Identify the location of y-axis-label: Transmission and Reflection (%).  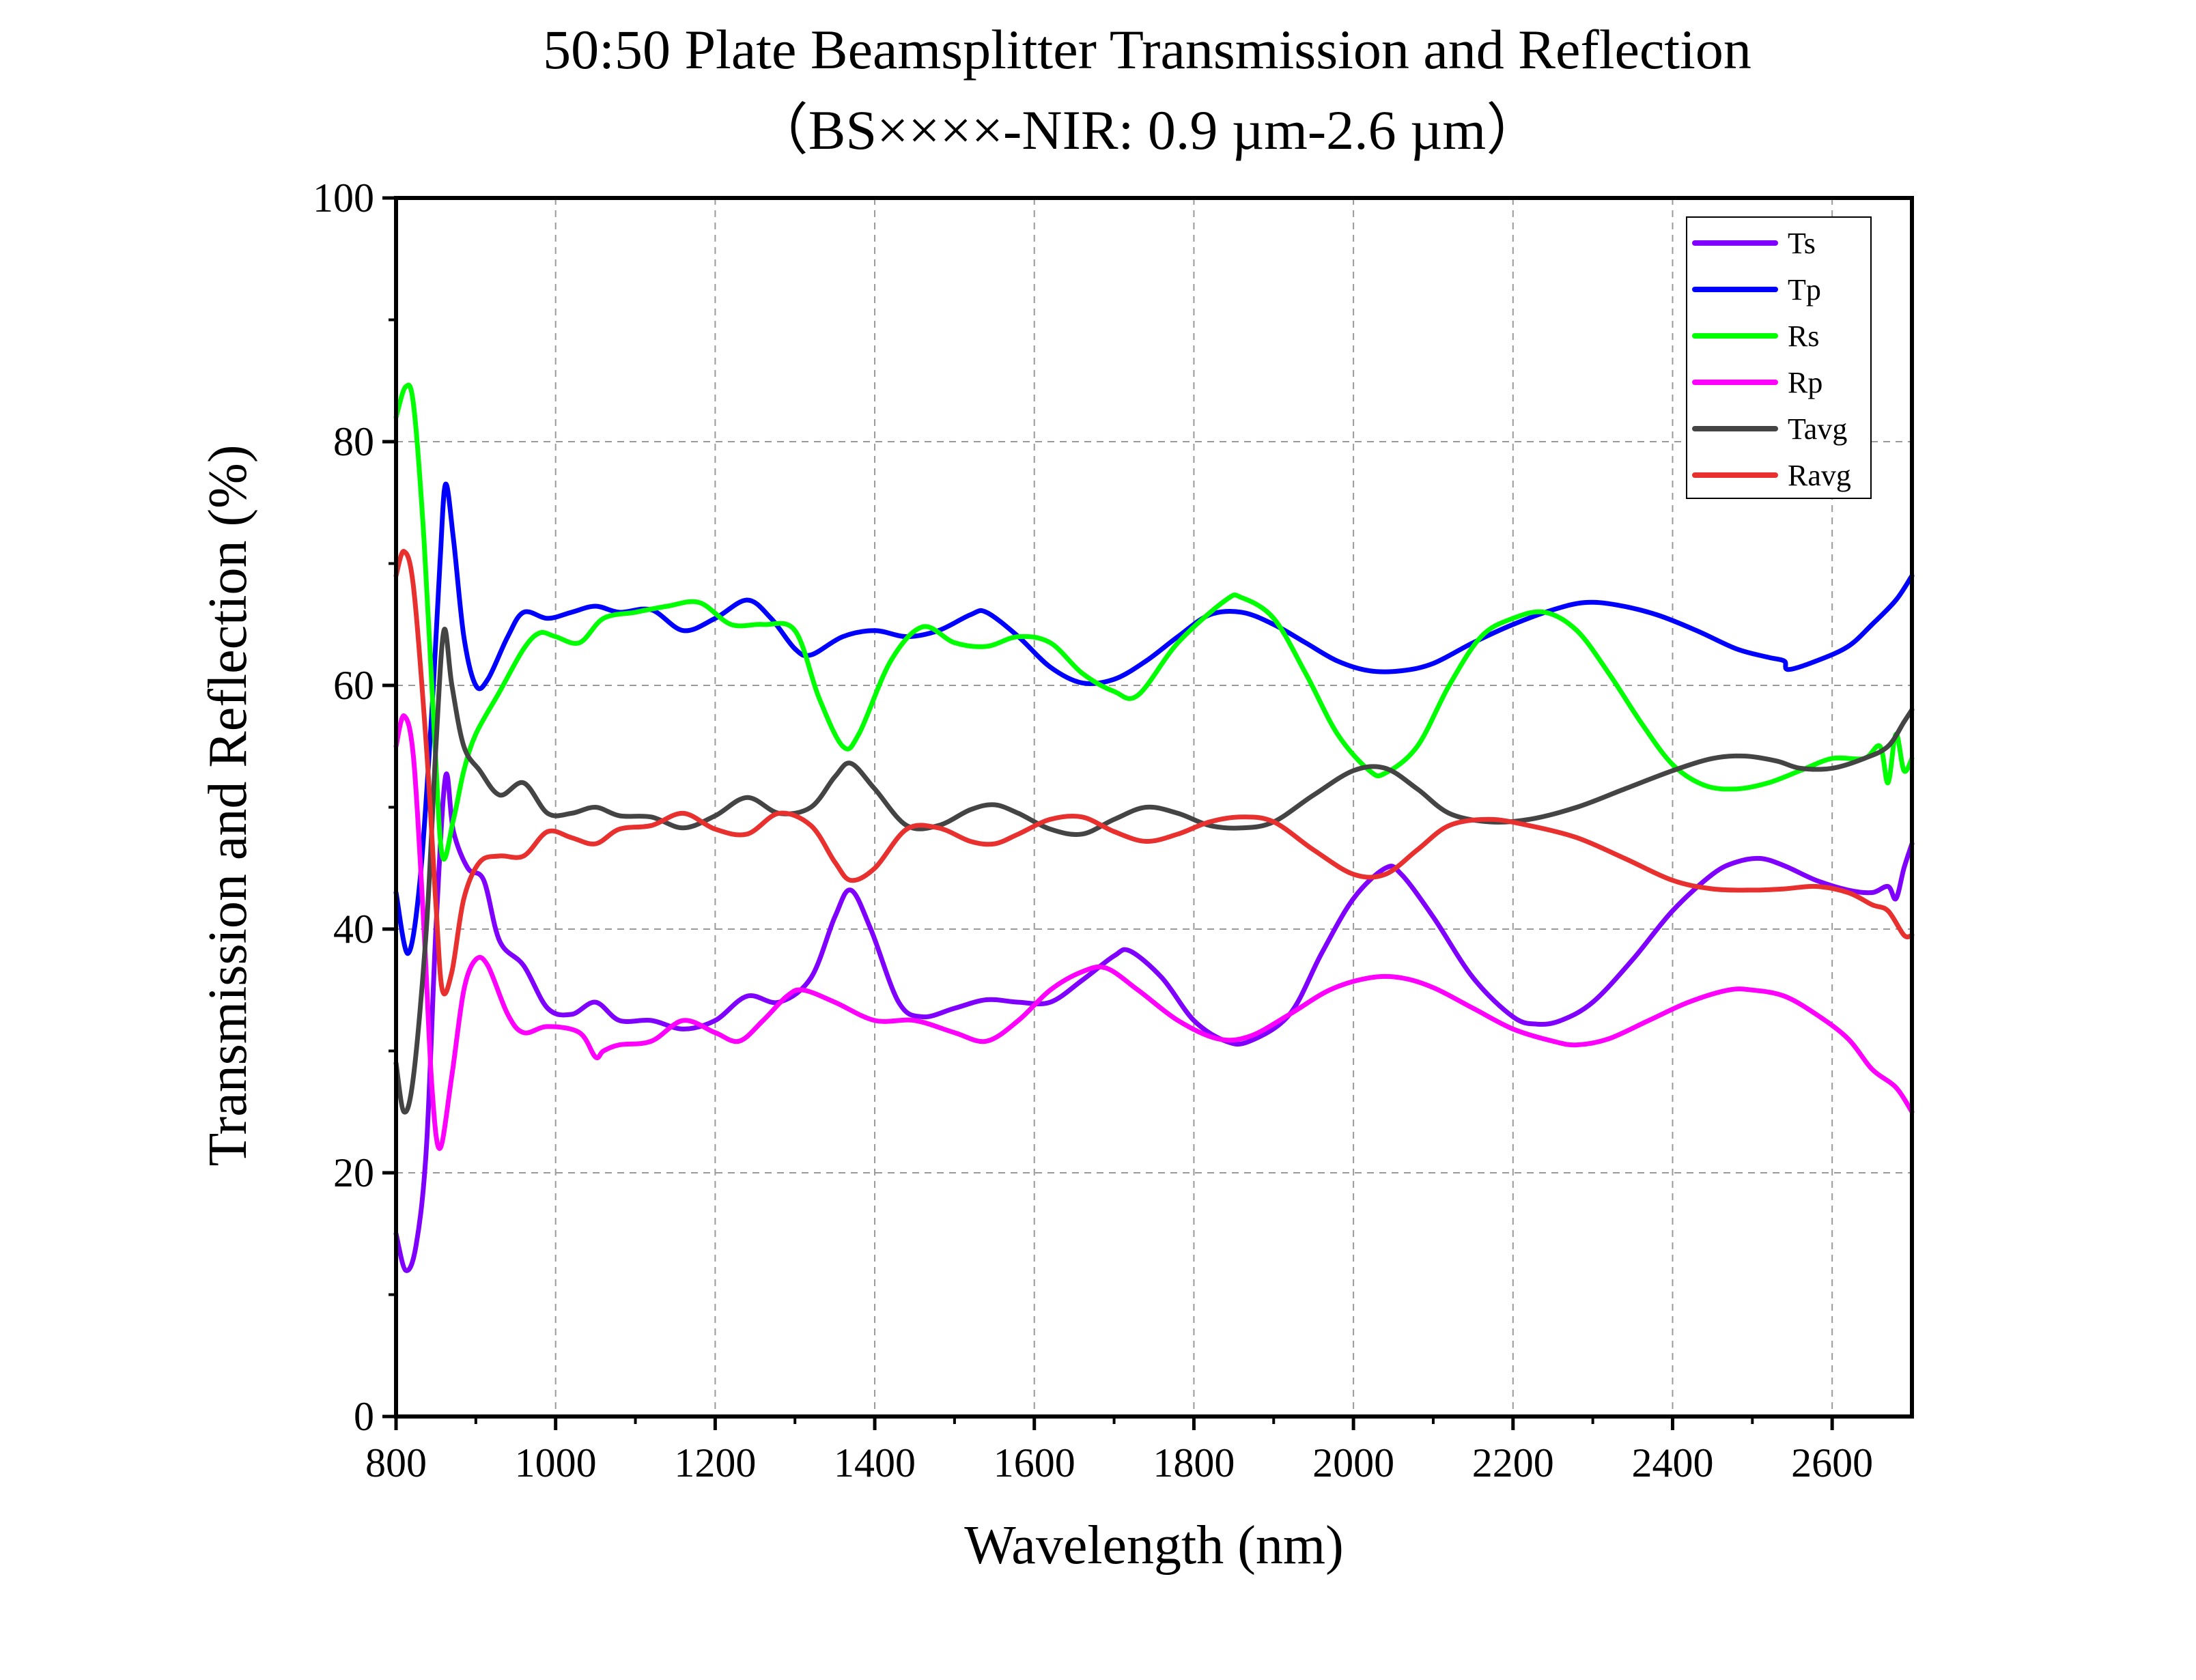
(228, 806).